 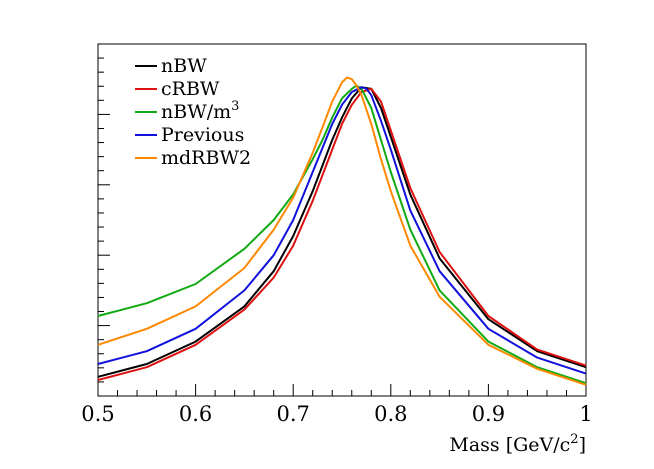 I want to click on x-tick-label: 0.7, so click(x=292, y=414).